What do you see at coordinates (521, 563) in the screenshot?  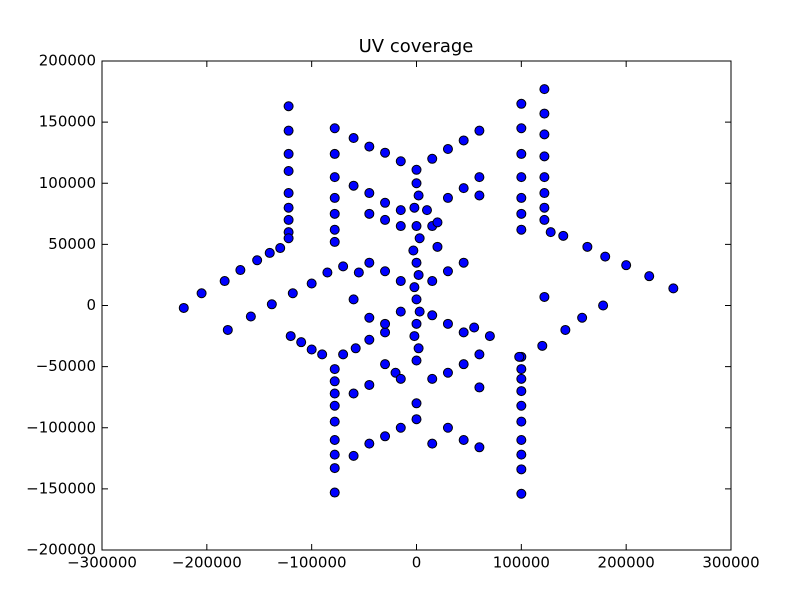 I see `x-tick-label: 100000` at bounding box center [521, 563].